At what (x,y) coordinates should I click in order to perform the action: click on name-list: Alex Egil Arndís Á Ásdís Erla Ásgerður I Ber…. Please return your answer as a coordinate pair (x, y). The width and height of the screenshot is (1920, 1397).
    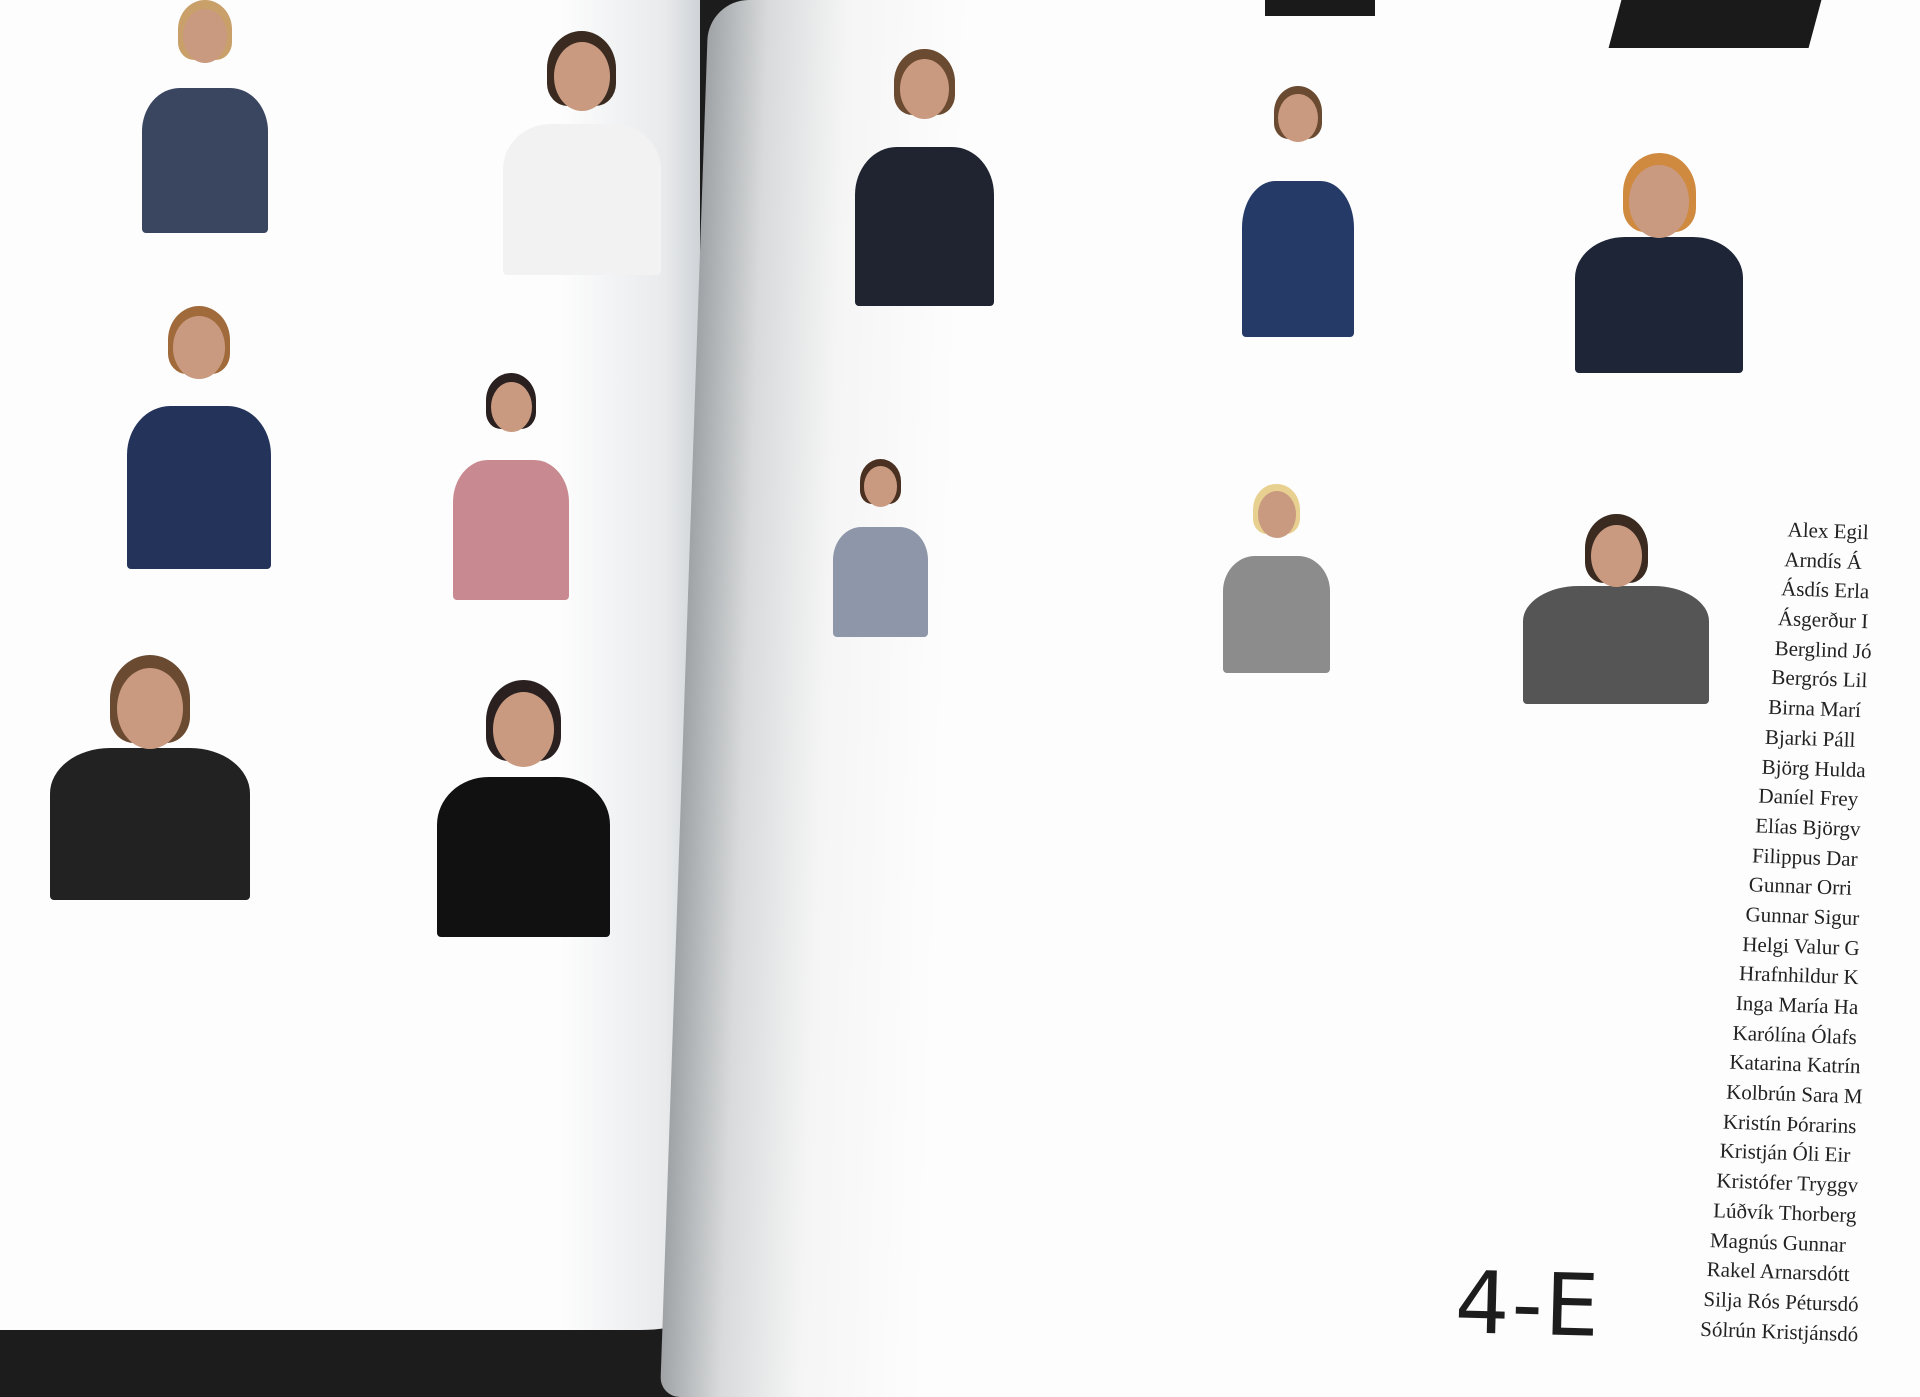
    Looking at the image, I should click on (1805, 934).